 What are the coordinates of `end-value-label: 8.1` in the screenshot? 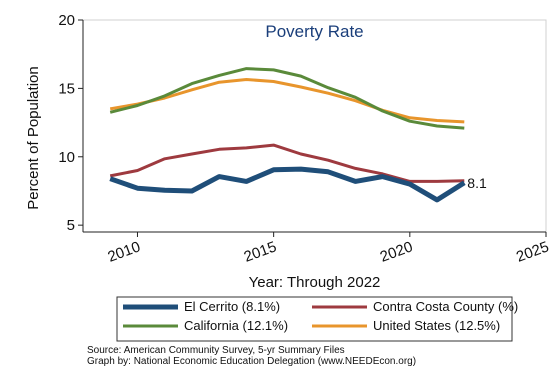 It's located at (477, 183).